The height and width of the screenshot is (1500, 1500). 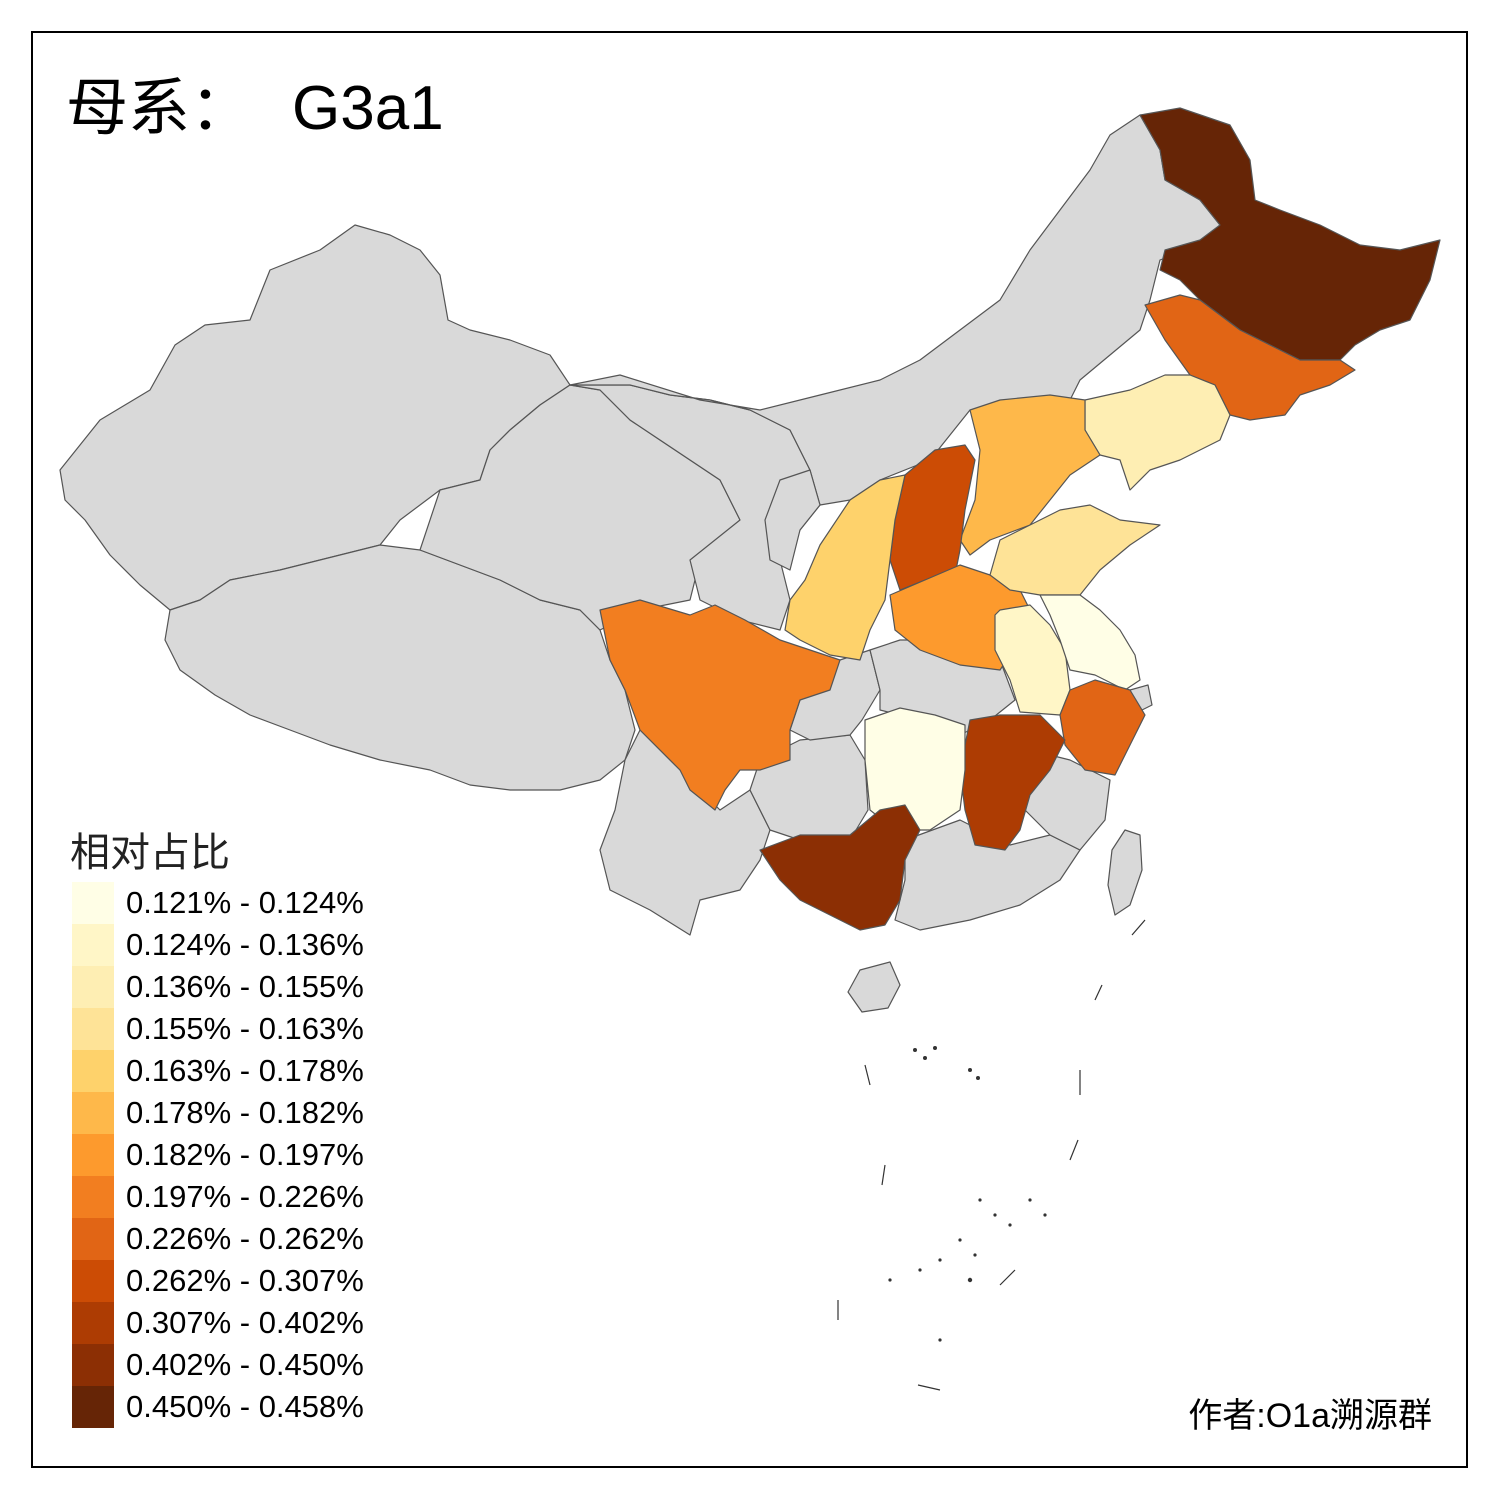 I want to click on legend-item: 0.124% - 0.136%, so click(x=218, y=945).